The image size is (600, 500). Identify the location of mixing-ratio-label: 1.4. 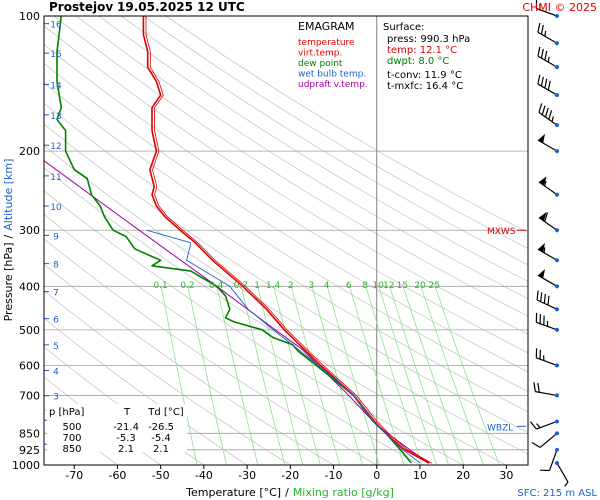
(273, 286).